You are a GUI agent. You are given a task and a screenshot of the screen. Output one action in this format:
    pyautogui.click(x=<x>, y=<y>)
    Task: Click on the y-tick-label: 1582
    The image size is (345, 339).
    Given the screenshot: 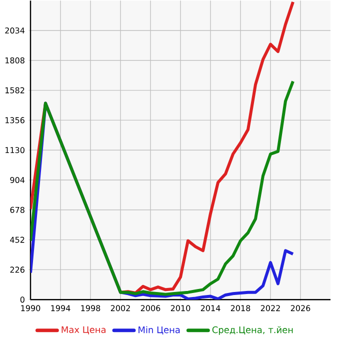 What is the action you would take?
    pyautogui.click(x=14, y=90)
    